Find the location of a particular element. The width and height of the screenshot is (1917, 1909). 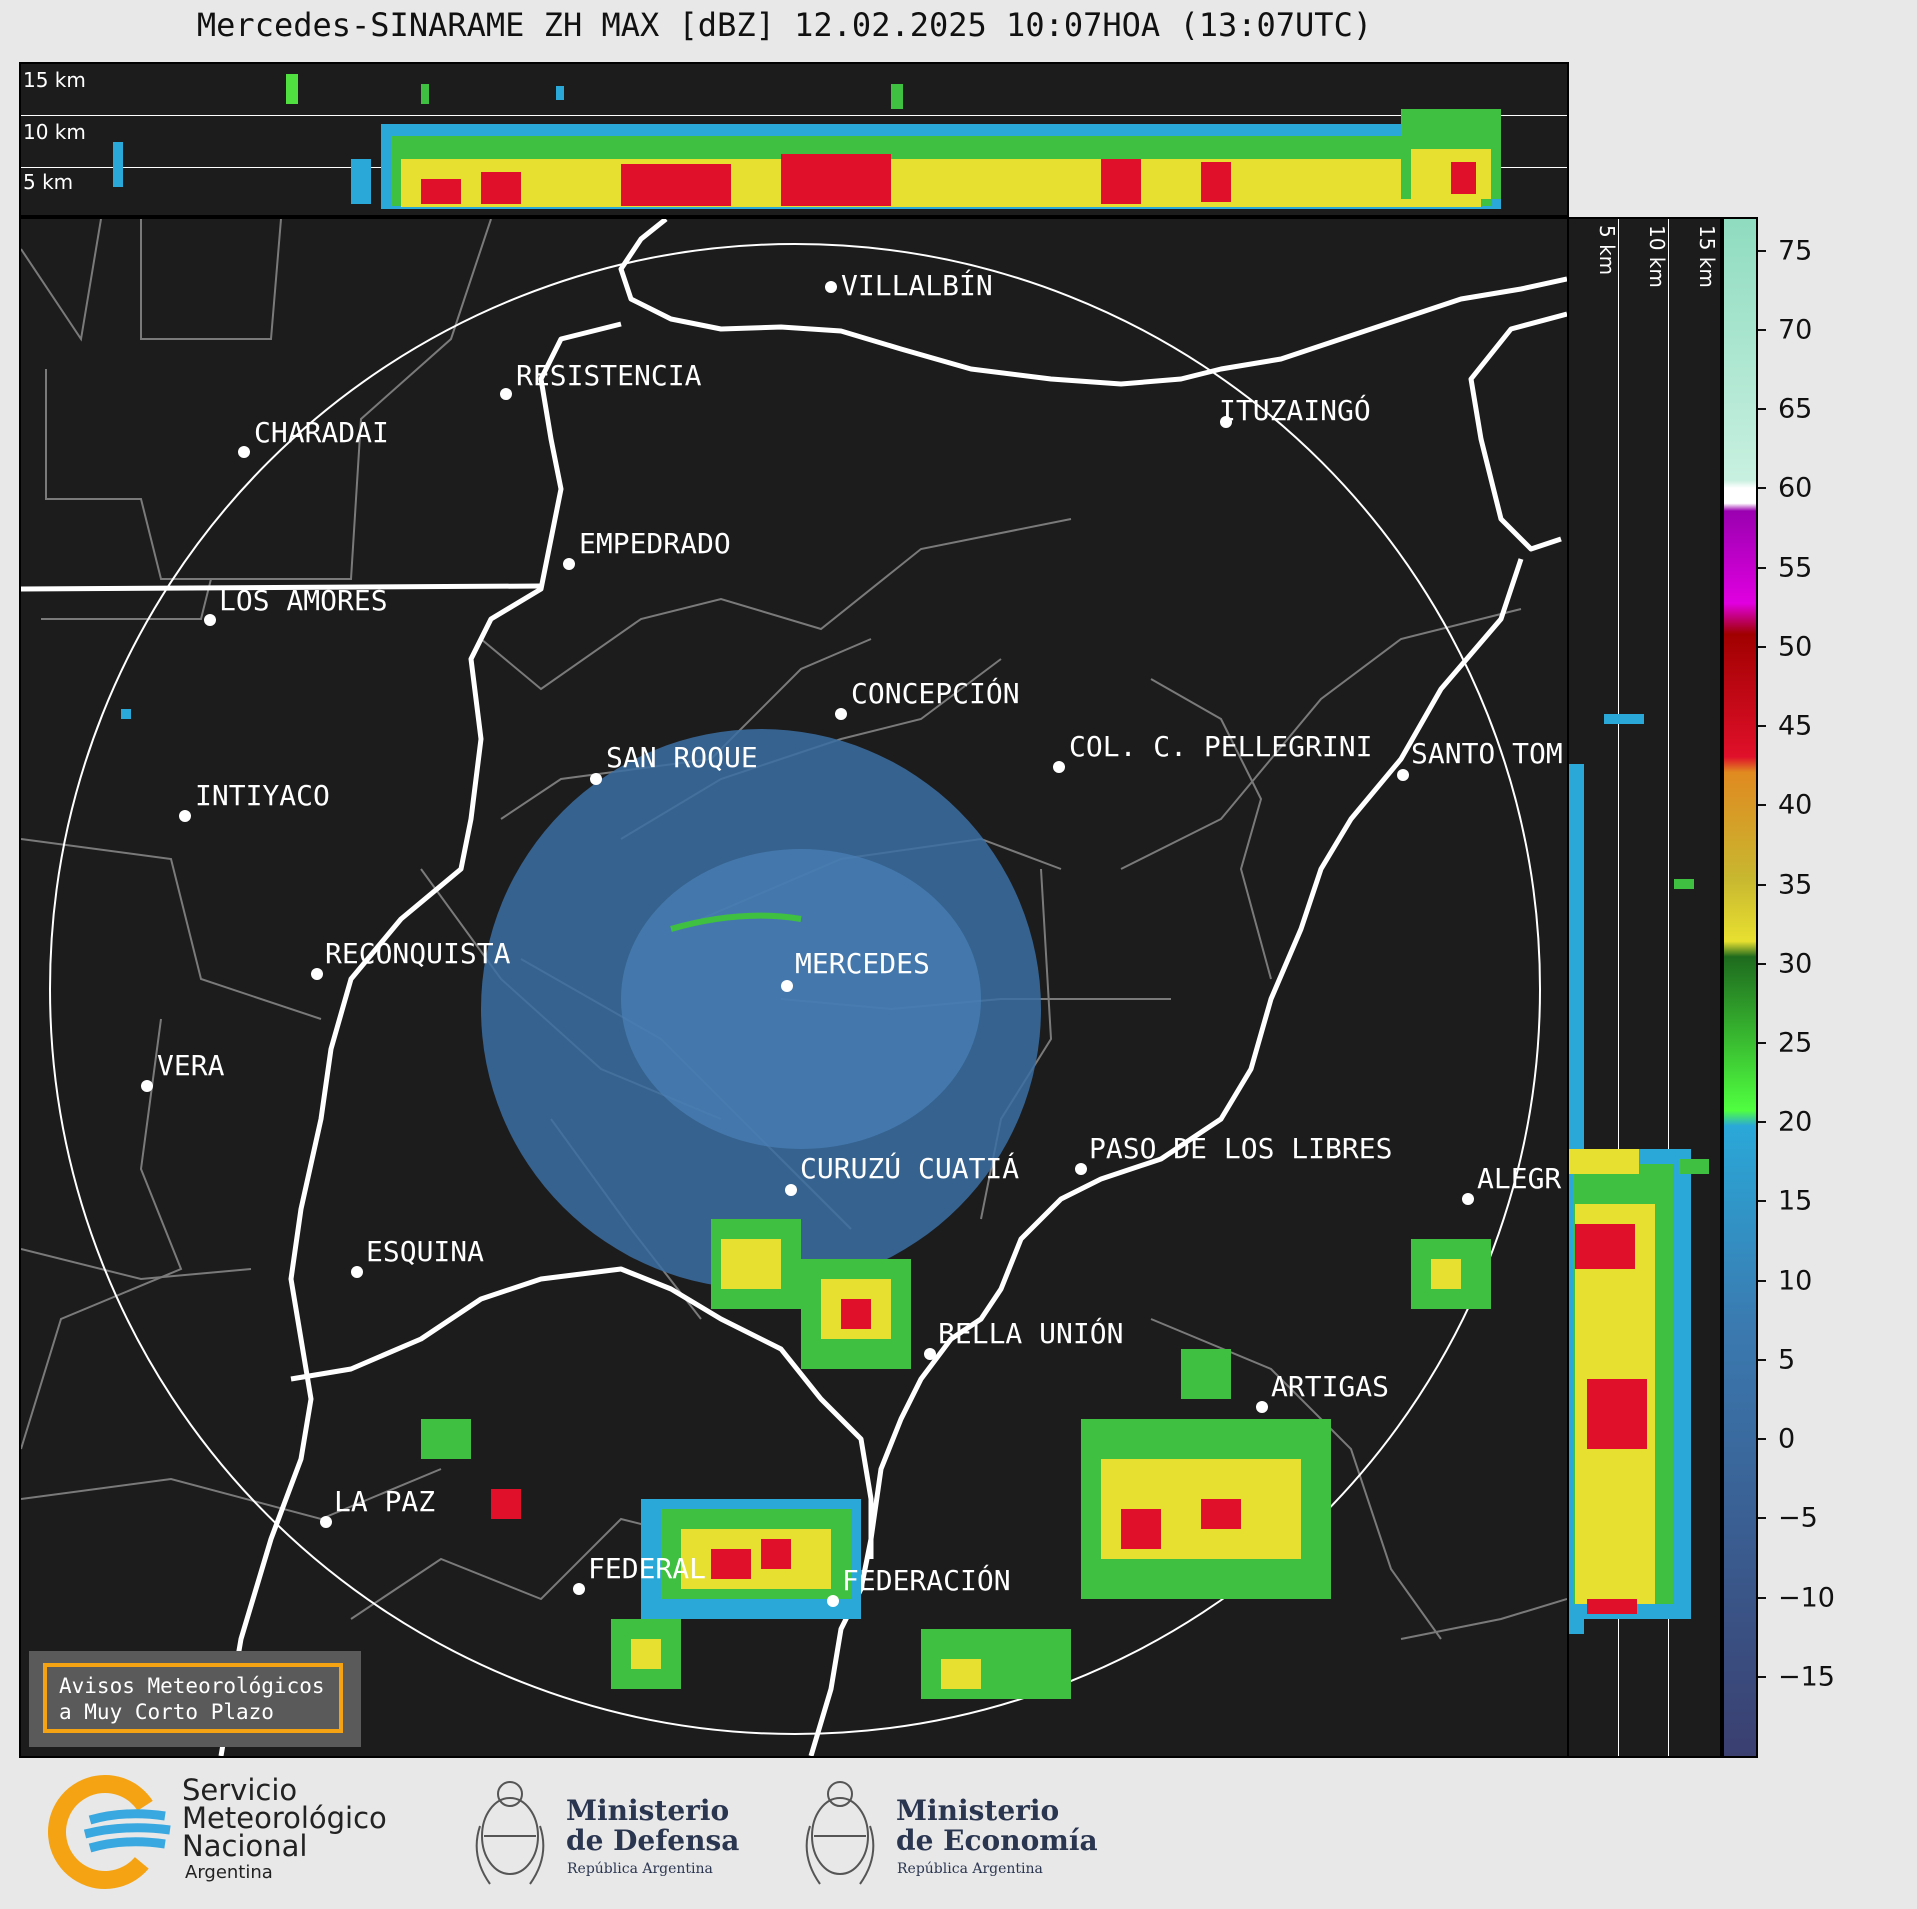

city-label: RESISTENCIA is located at coordinates (609, 375).